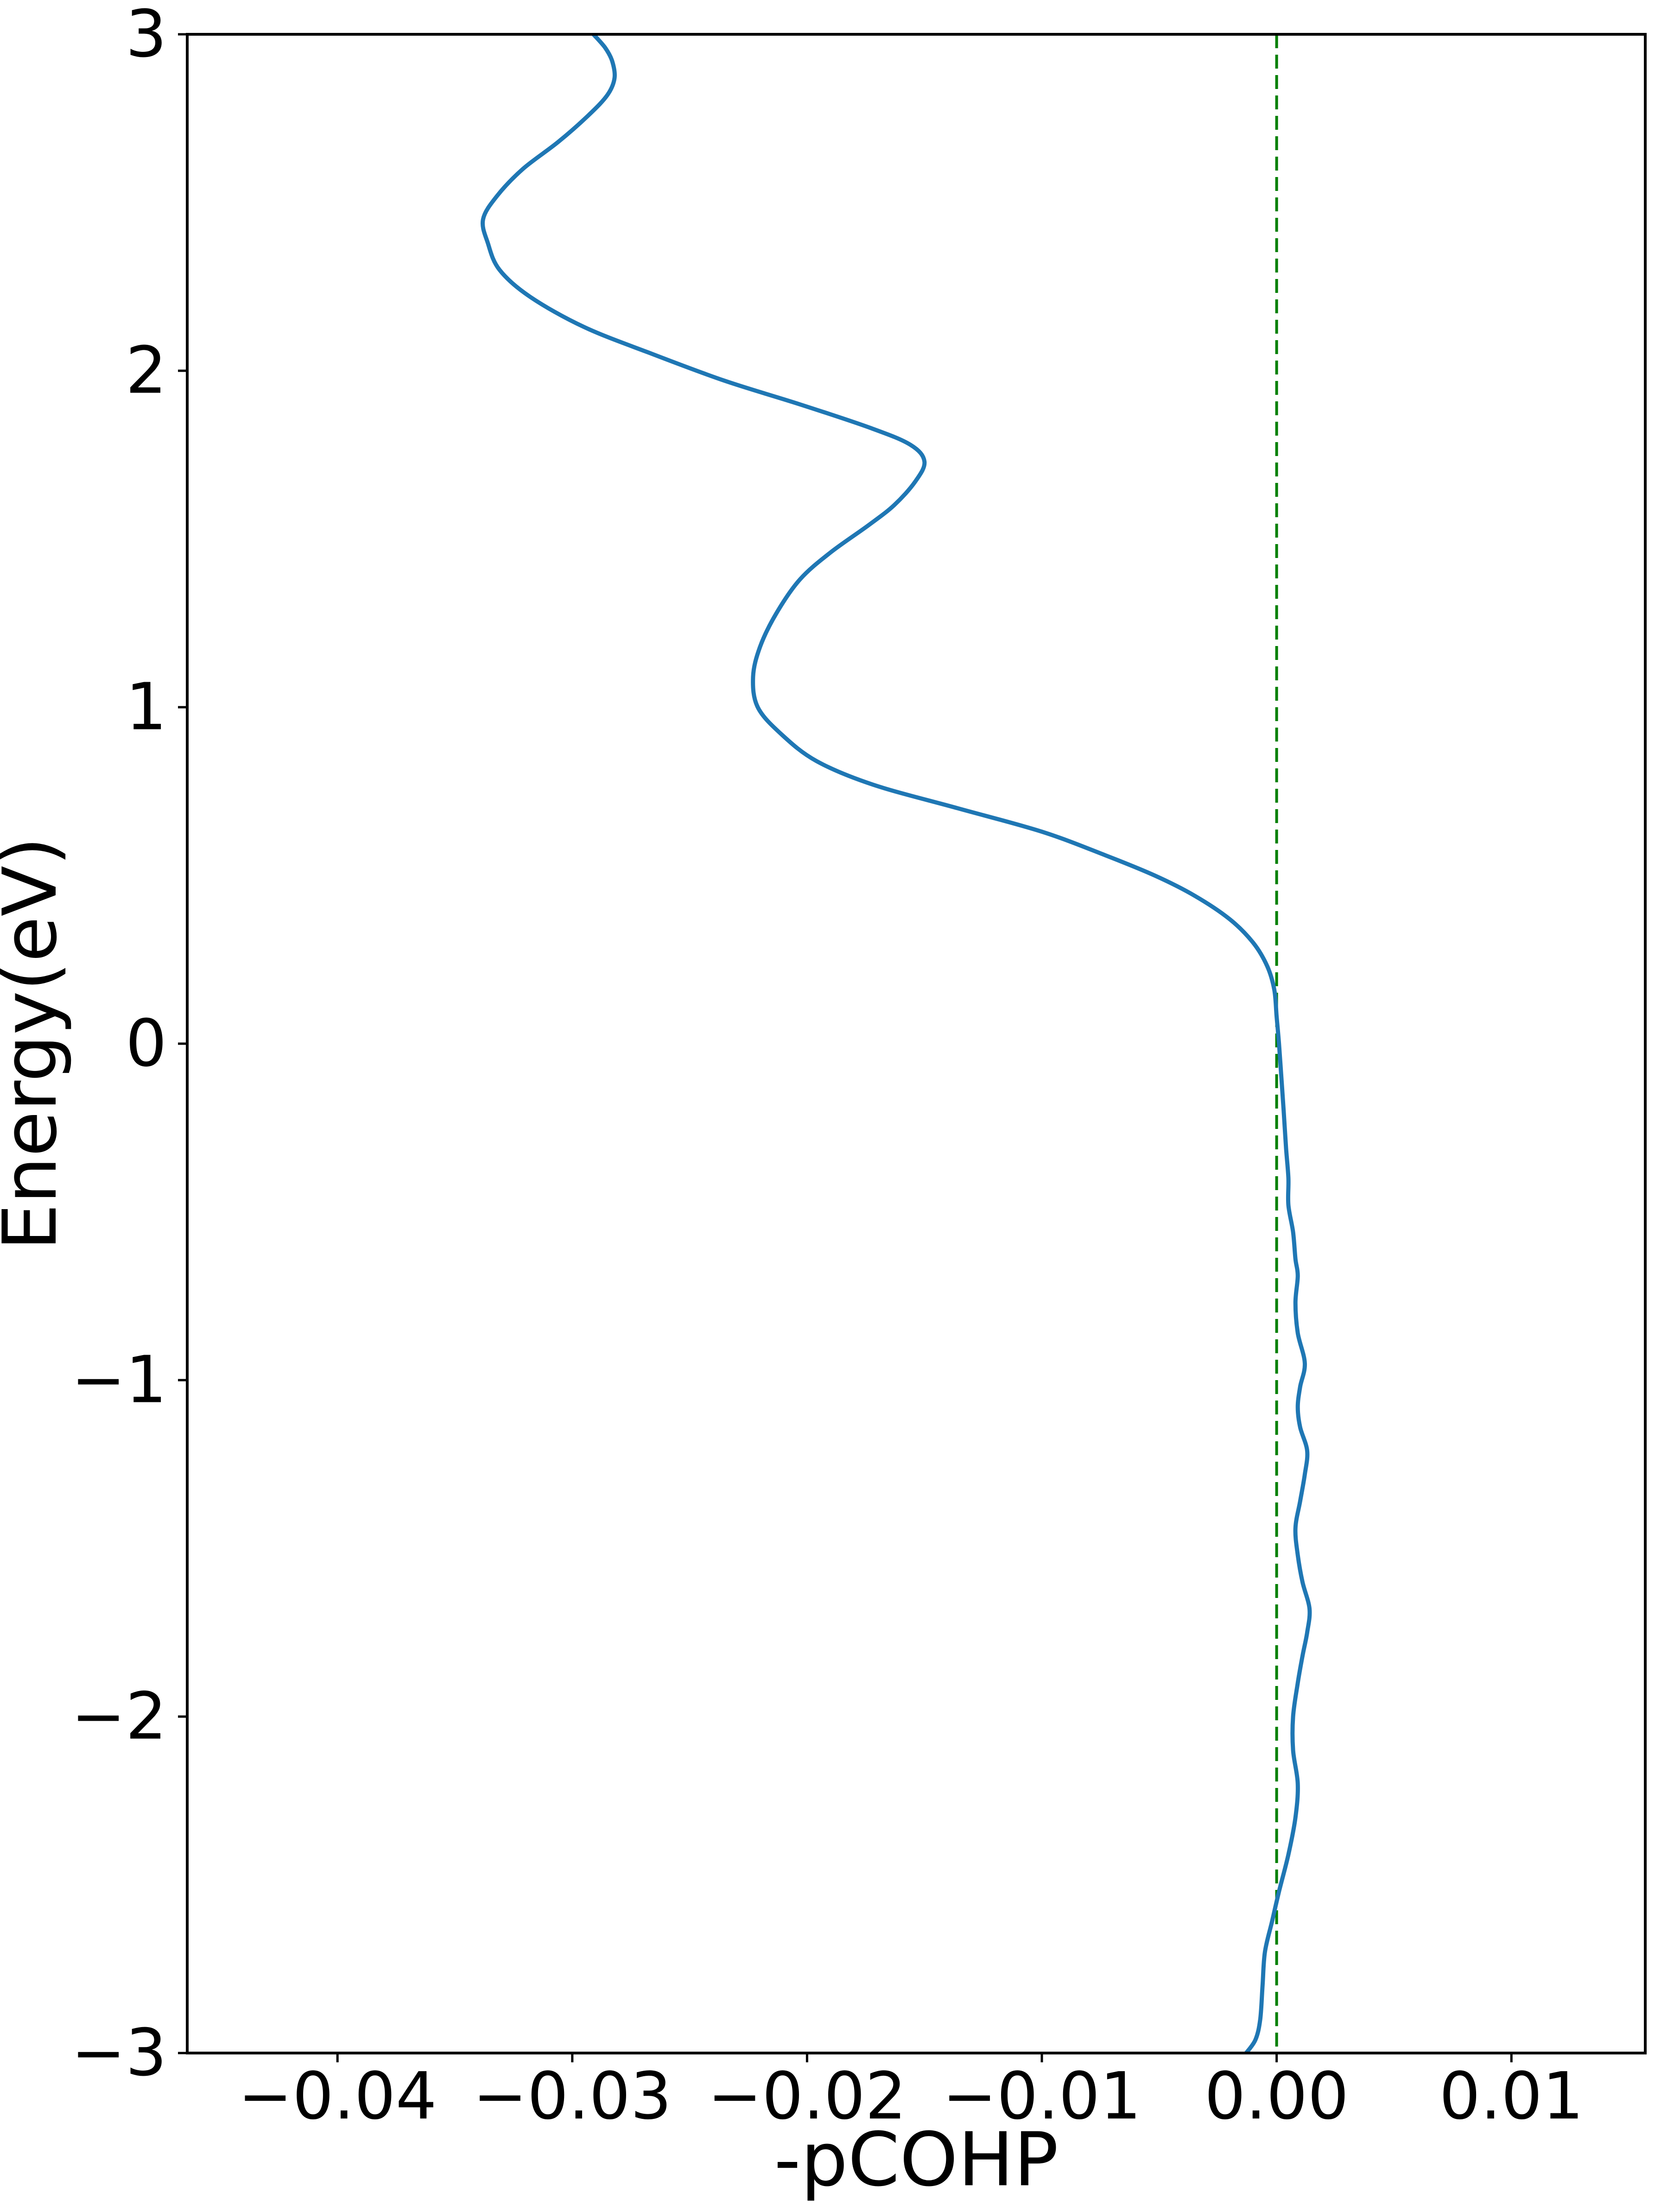 The height and width of the screenshot is (2212, 1655). What do you see at coordinates (146, 36) in the screenshot?
I see `y-tick-label: 3` at bounding box center [146, 36].